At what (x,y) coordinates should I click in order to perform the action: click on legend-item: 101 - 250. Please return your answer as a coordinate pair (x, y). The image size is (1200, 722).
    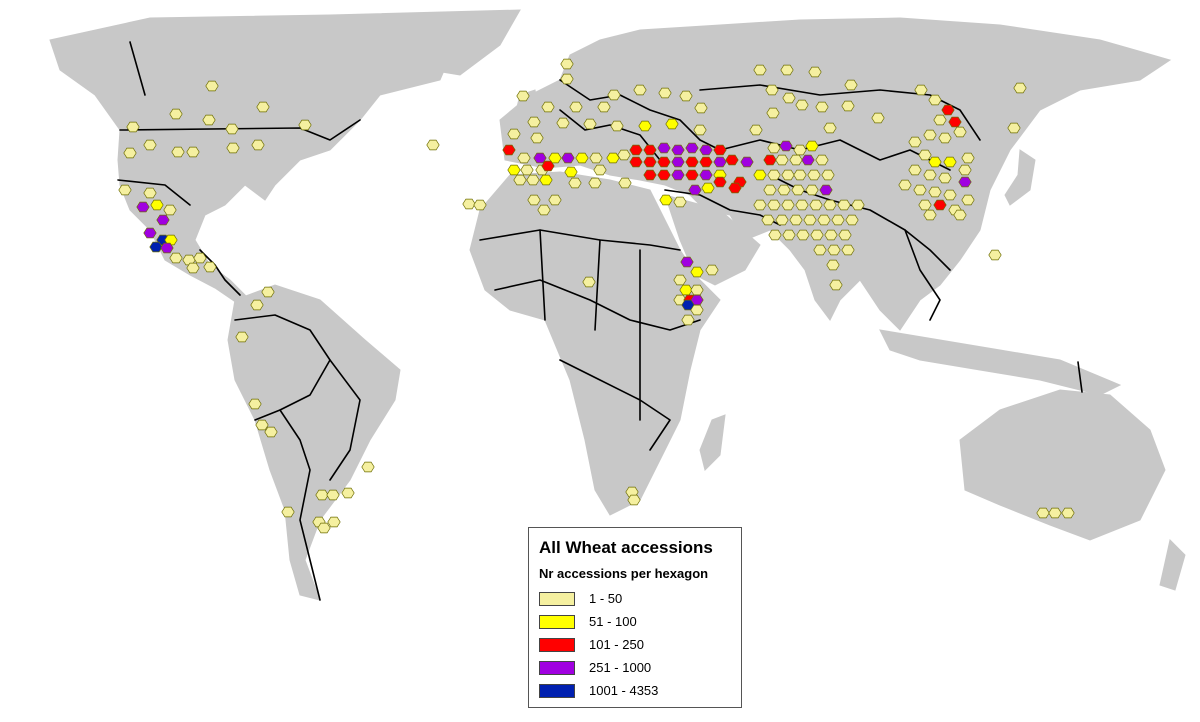
    Looking at the image, I should click on (635, 644).